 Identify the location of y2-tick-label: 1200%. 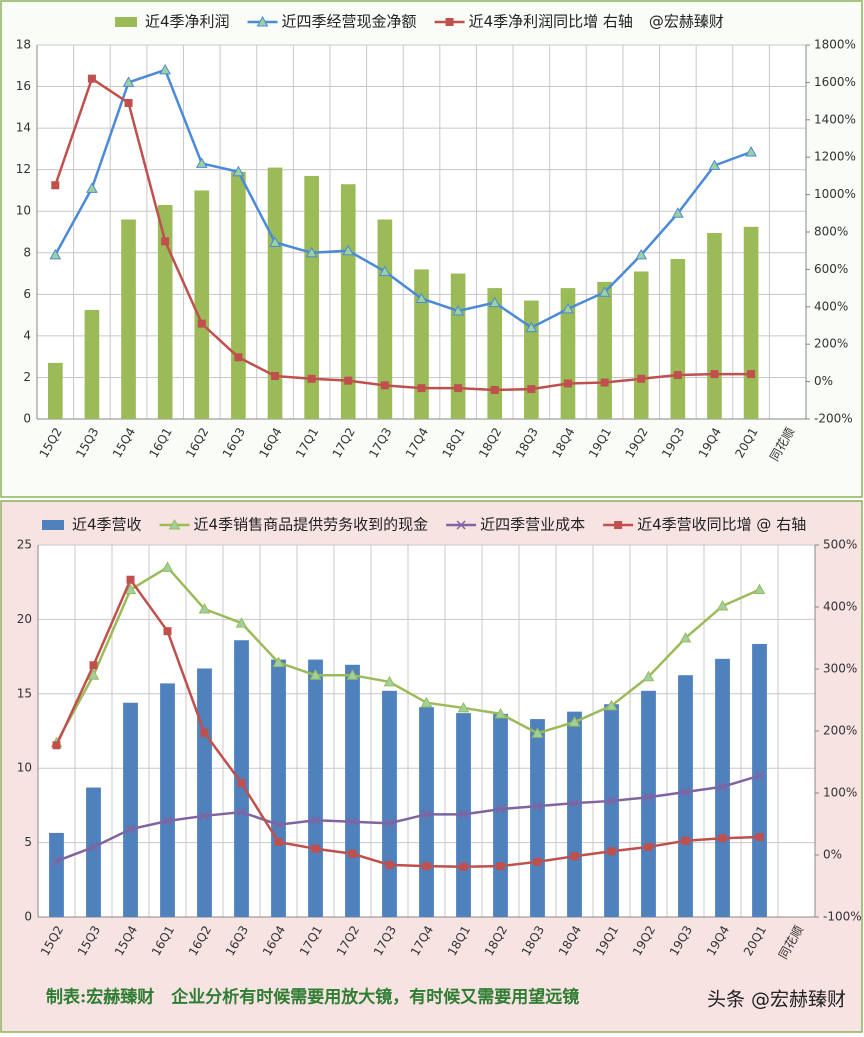
(835, 157).